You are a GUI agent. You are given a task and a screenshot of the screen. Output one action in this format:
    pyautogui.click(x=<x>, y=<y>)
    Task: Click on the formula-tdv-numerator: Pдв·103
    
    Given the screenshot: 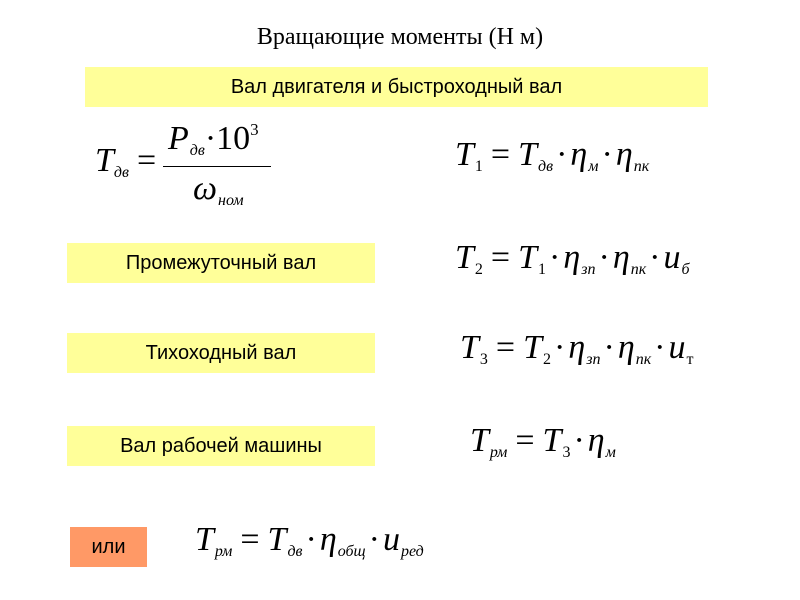 What is the action you would take?
    pyautogui.click(x=213, y=139)
    